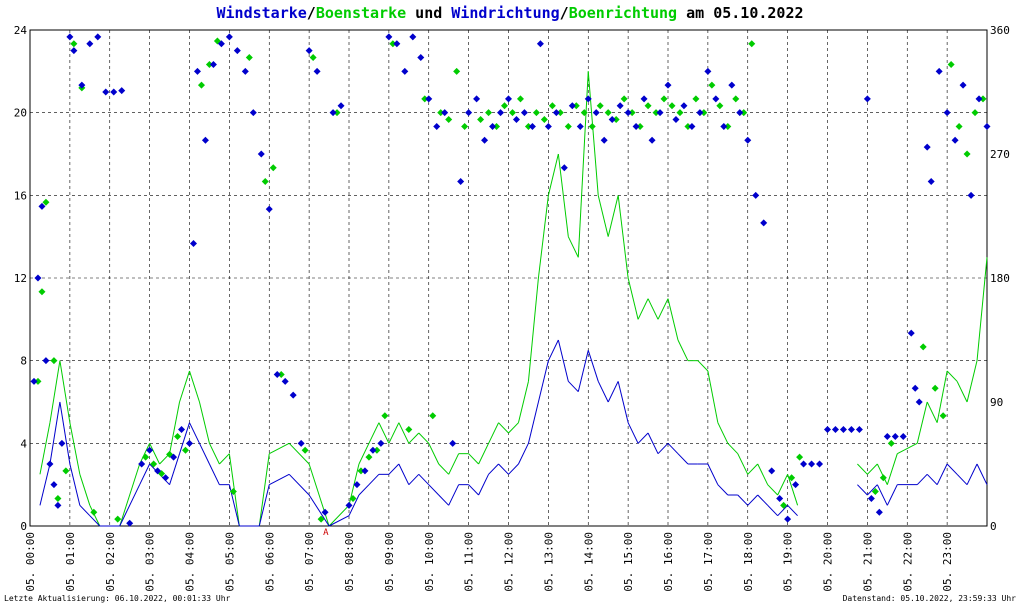 The width and height of the screenshot is (1020, 606). I want to click on title-part: Windrichtung, so click(505, 13).